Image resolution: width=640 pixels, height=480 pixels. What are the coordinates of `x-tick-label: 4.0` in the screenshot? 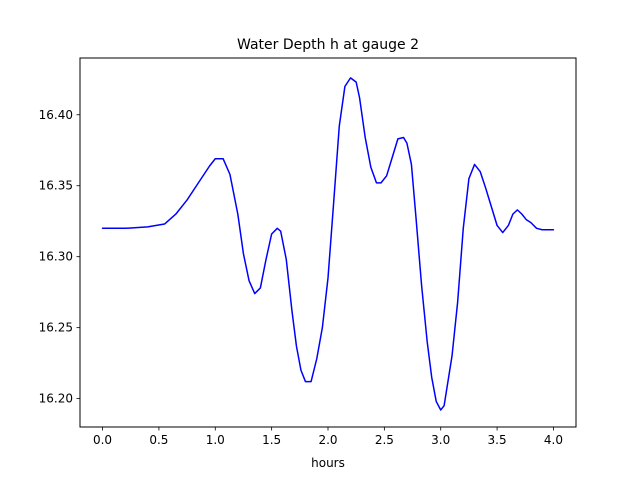 It's located at (553, 440).